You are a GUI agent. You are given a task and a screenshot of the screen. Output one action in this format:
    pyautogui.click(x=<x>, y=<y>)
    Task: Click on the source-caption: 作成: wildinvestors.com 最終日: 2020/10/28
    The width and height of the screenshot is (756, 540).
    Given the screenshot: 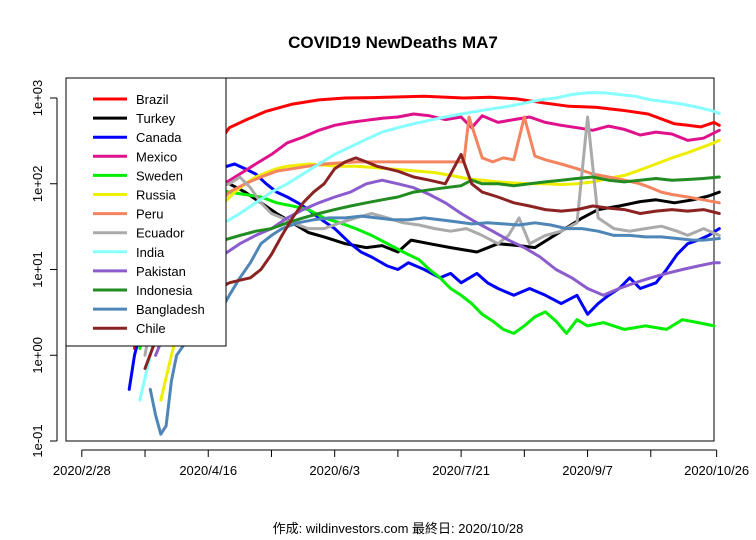 What is the action you would take?
    pyautogui.click(x=398, y=528)
    